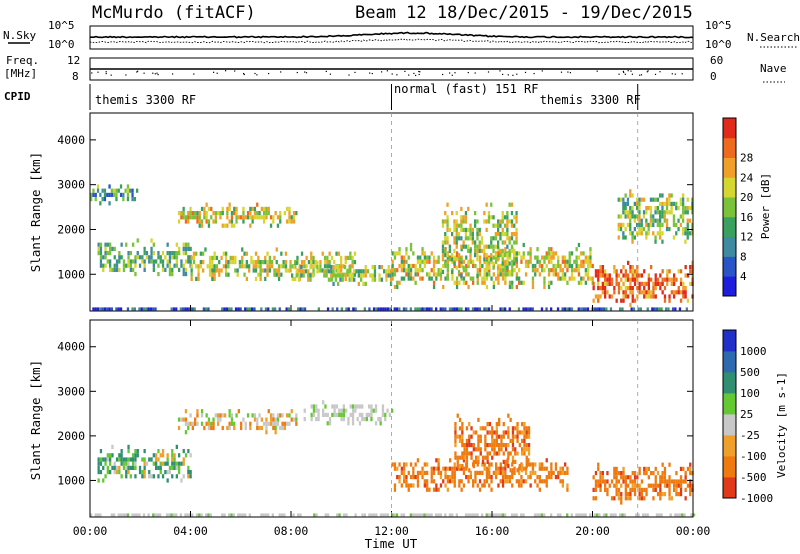 Image resolution: width=800 pixels, height=554 pixels. Describe the element at coordinates (756, 498) in the screenshot. I see `colorbar-tick-label: -1000` at that location.